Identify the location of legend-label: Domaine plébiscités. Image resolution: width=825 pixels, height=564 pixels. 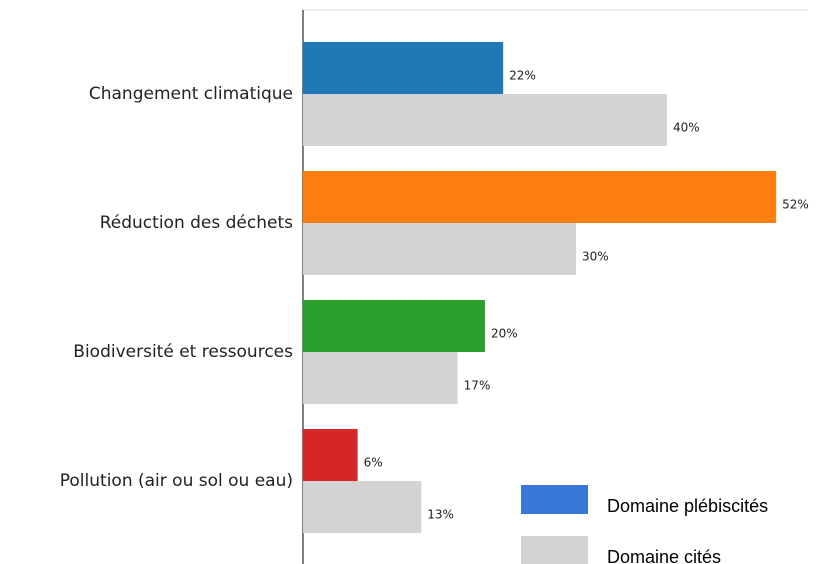
(687, 506).